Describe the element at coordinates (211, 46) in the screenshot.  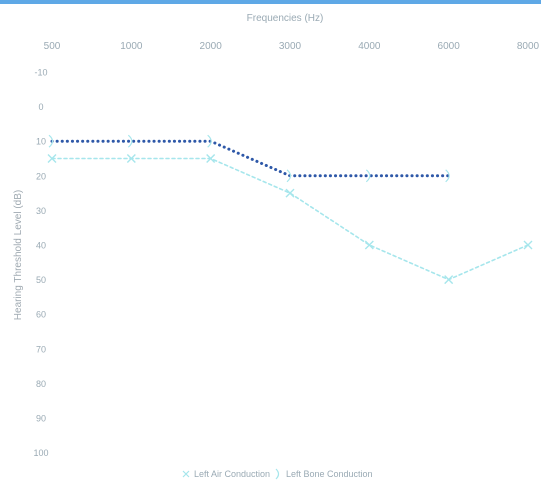
I see `x-tick-label: 2000` at that location.